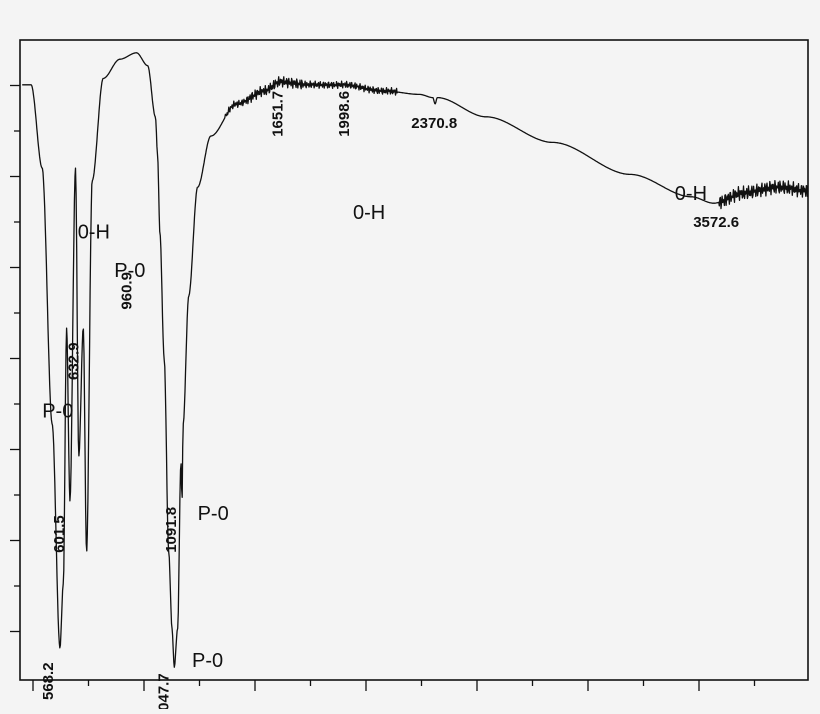 Image resolution: width=820 pixels, height=714 pixels. I want to click on peak-label: 1651.7, so click(278, 114).